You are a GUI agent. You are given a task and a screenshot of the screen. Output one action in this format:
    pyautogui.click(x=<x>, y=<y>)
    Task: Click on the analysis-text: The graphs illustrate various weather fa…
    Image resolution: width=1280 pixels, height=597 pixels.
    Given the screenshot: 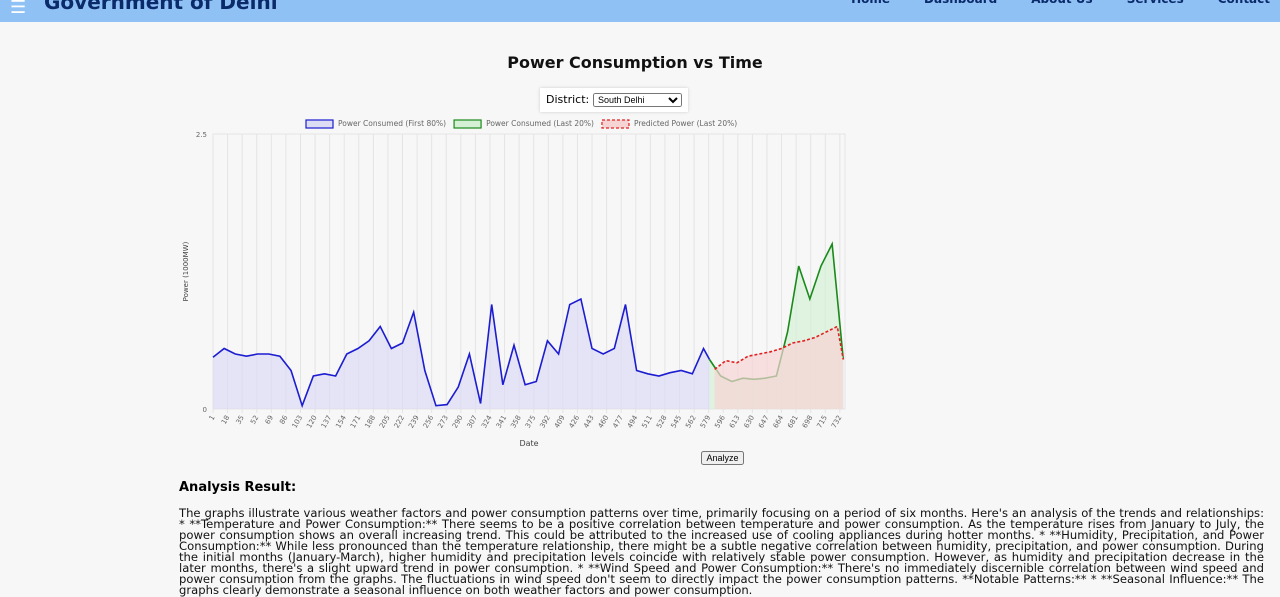 What is the action you would take?
    pyautogui.click(x=721, y=551)
    